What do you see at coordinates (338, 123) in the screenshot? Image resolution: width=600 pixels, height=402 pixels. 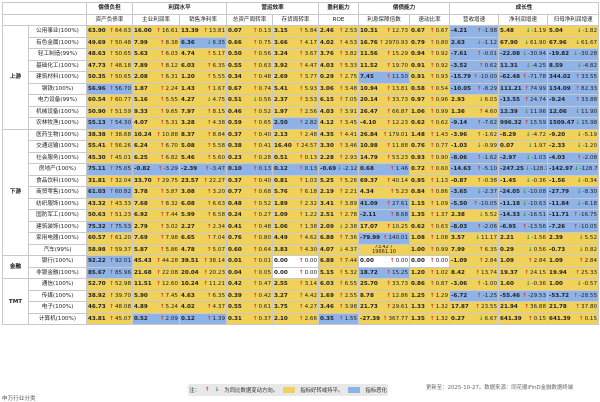 I see `metric-cell-content: 4.12 ↑ 3.45` at bounding box center [338, 123].